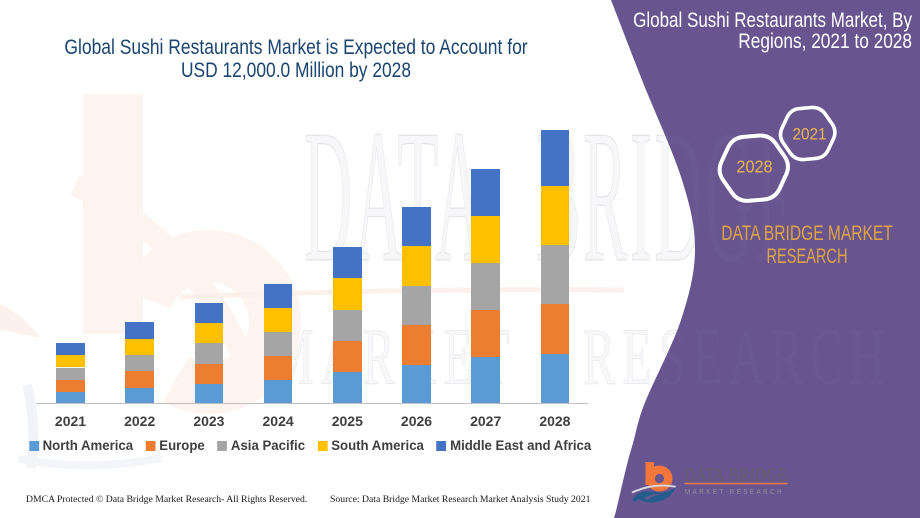 The image size is (920, 518). Describe the element at coordinates (754, 167) in the screenshot. I see `svg-text: 2028` at that location.